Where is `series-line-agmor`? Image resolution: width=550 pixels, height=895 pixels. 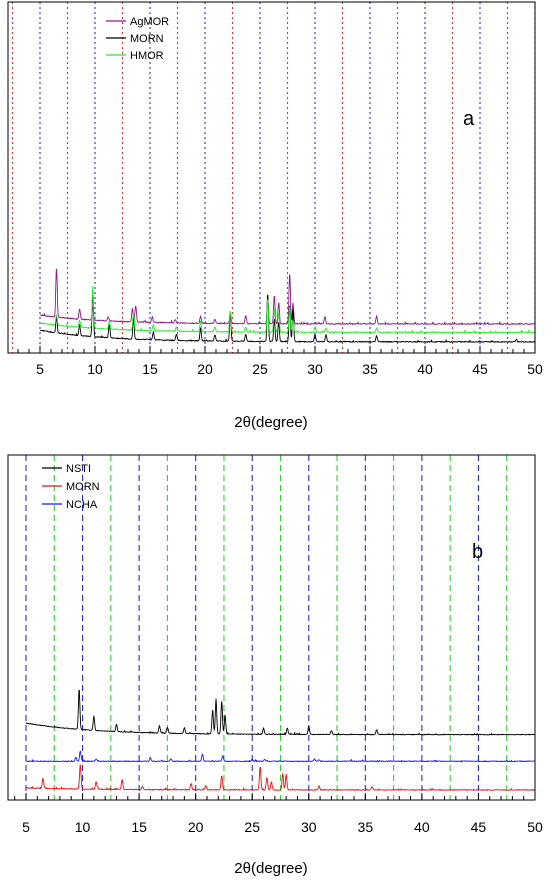
series-line-agmor is located at coordinates (287, 296).